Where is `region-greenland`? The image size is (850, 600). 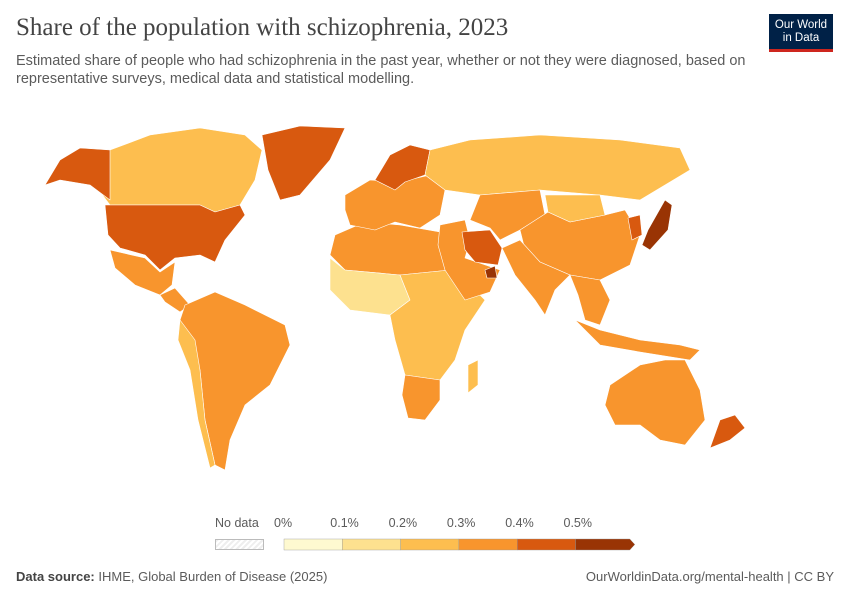 region-greenland is located at coordinates (303, 163).